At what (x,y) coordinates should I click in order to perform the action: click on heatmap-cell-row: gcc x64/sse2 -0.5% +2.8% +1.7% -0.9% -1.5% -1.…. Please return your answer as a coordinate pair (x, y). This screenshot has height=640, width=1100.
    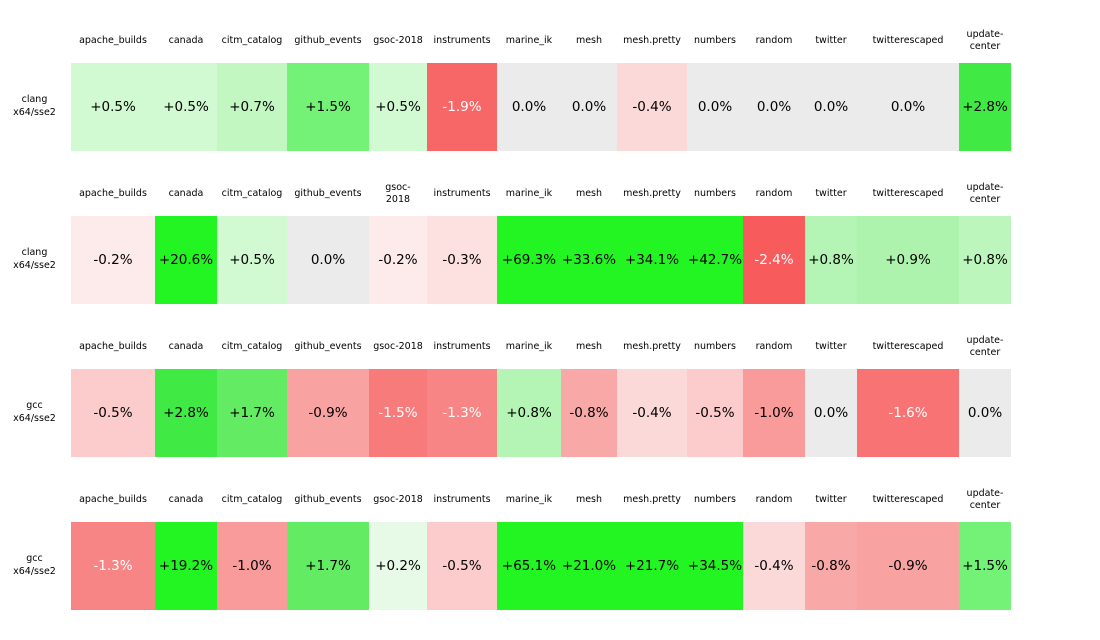
    Looking at the image, I should click on (550, 413).